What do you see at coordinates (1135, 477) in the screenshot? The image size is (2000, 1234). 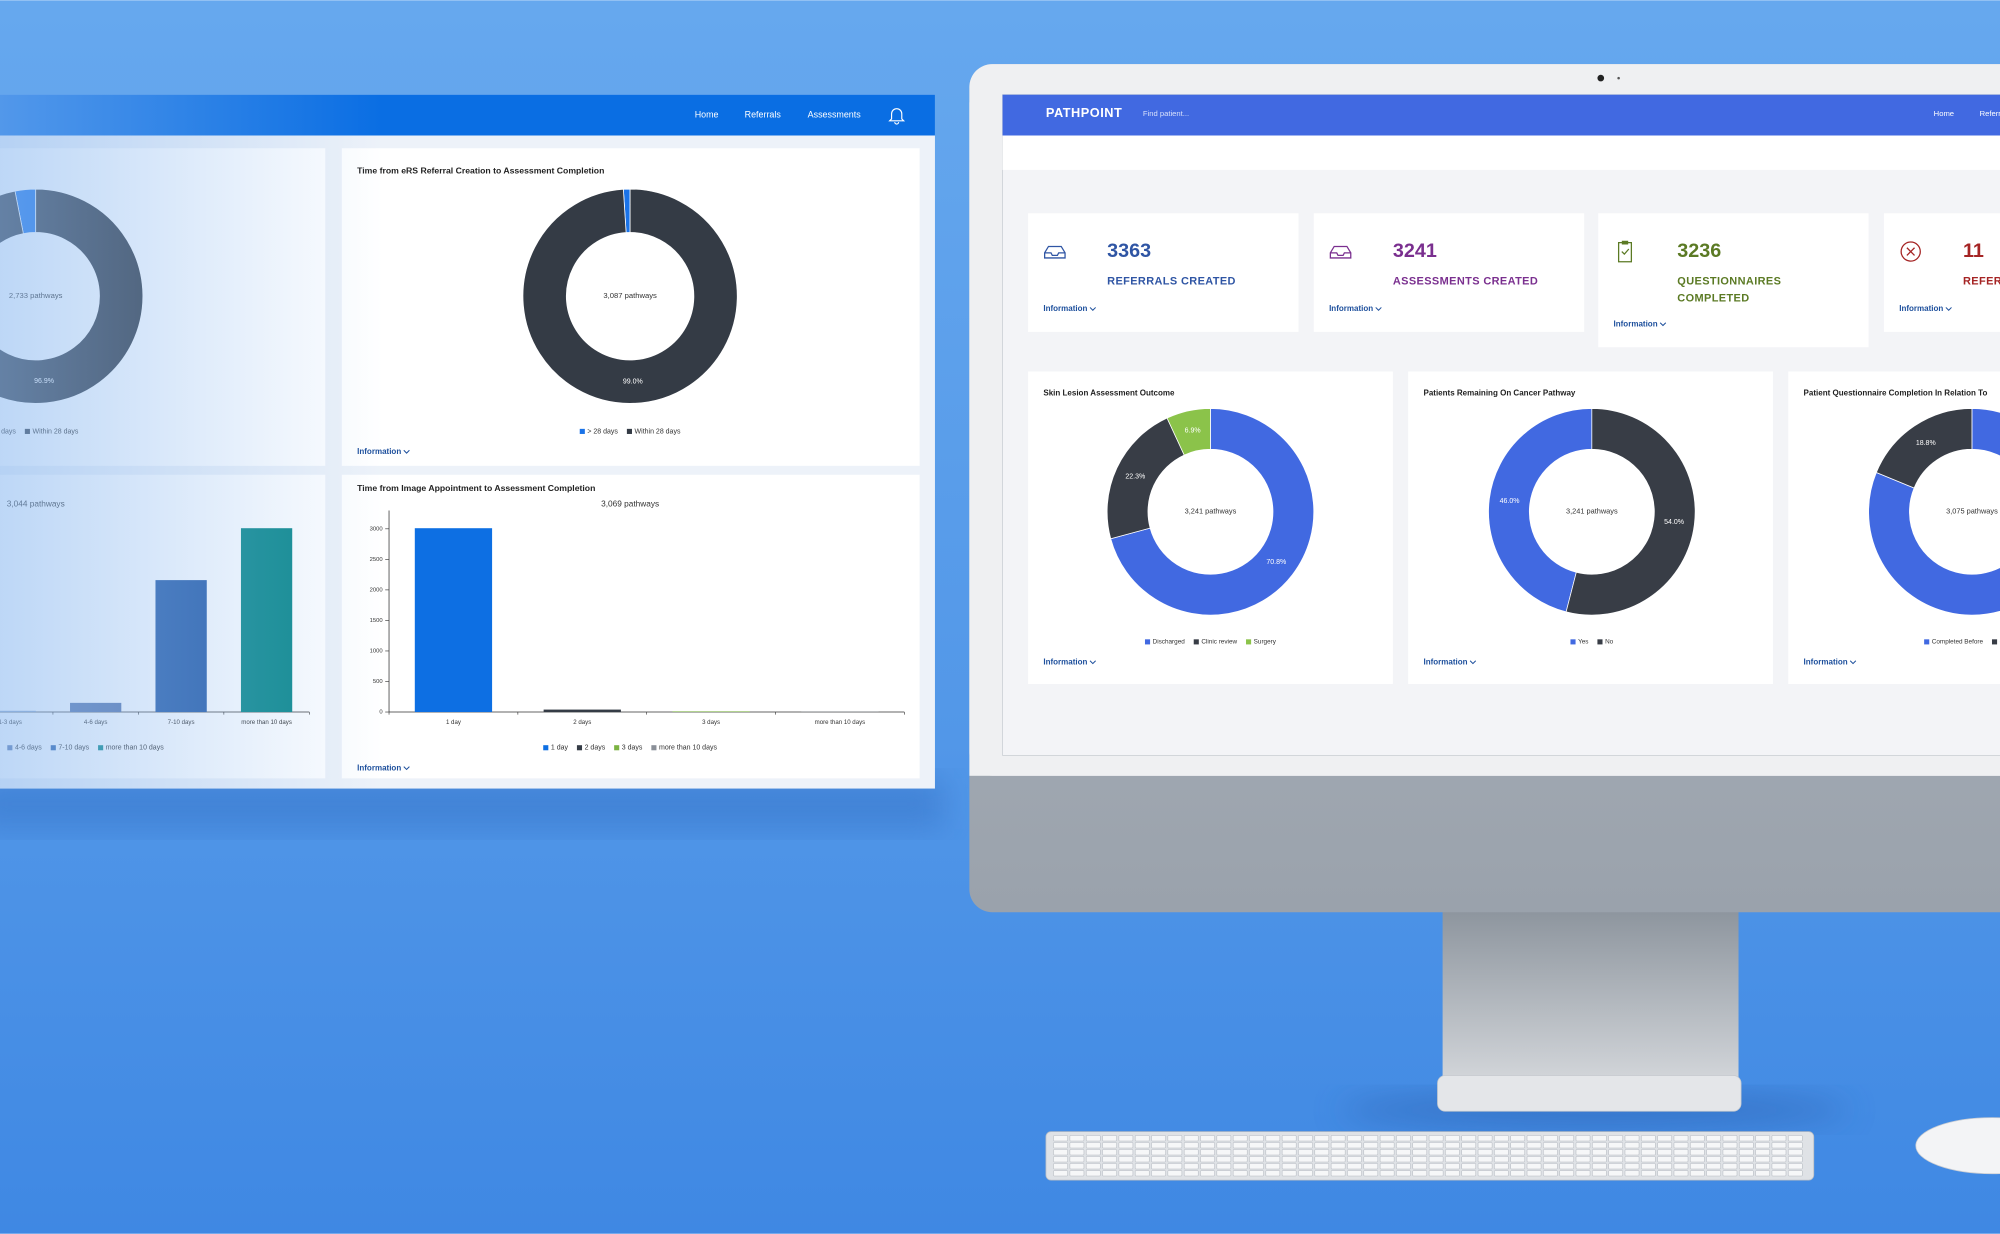 I see `value-label: 22.3%` at bounding box center [1135, 477].